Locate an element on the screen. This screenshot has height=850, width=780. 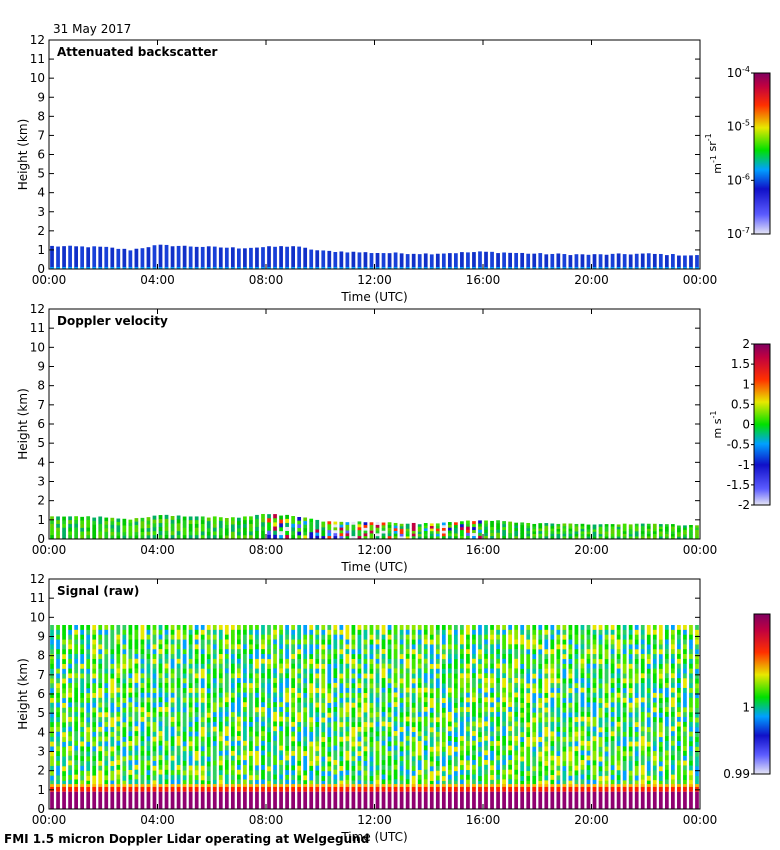
colorbar-tick-label: 0.5 is located at coordinates (740, 404).